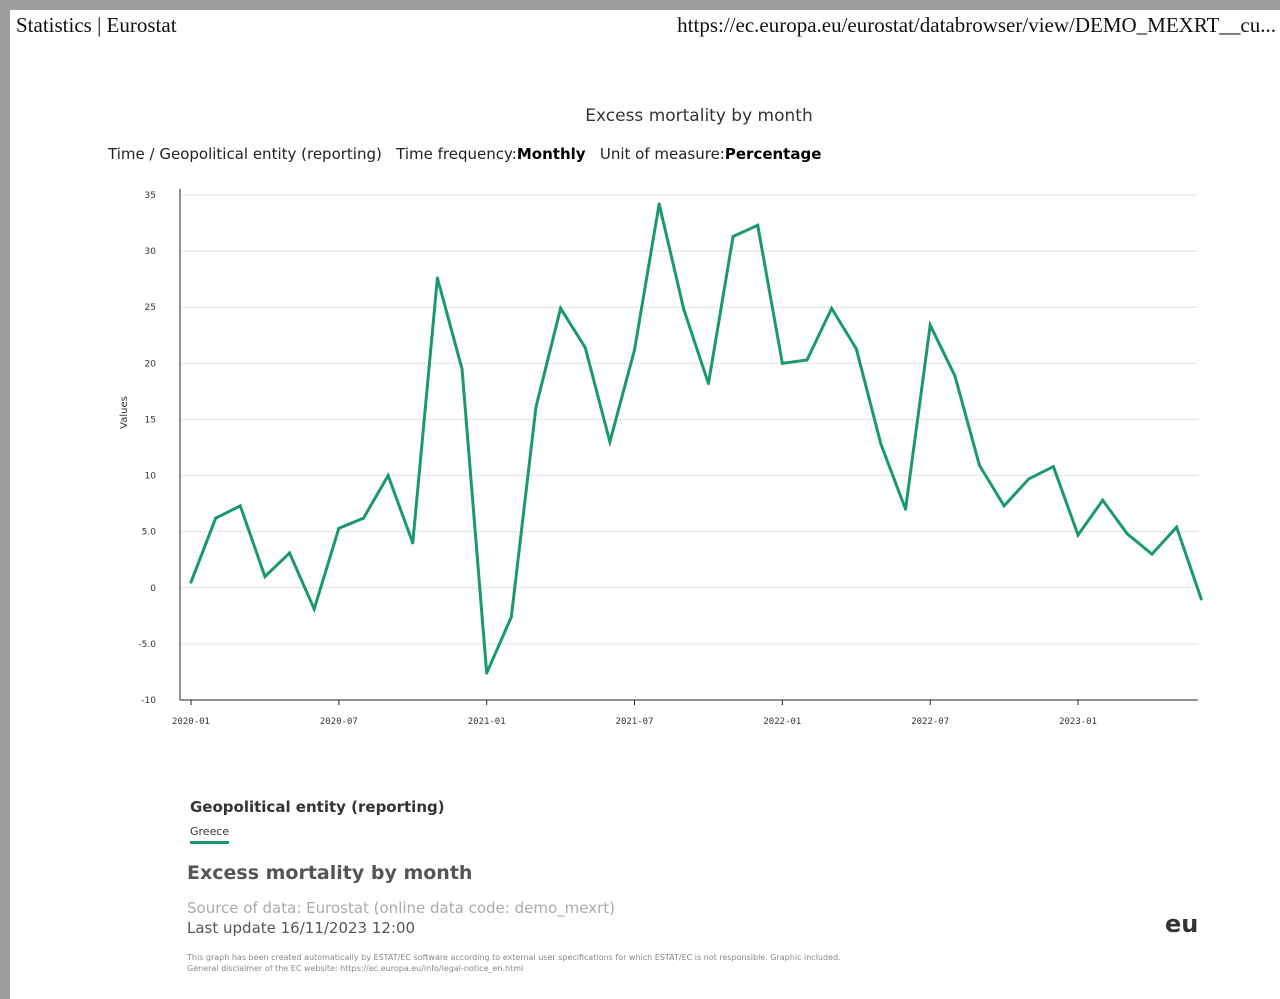 Image resolution: width=1280 pixels, height=999 pixels. I want to click on x-tick-label: 2022-07, so click(930, 722).